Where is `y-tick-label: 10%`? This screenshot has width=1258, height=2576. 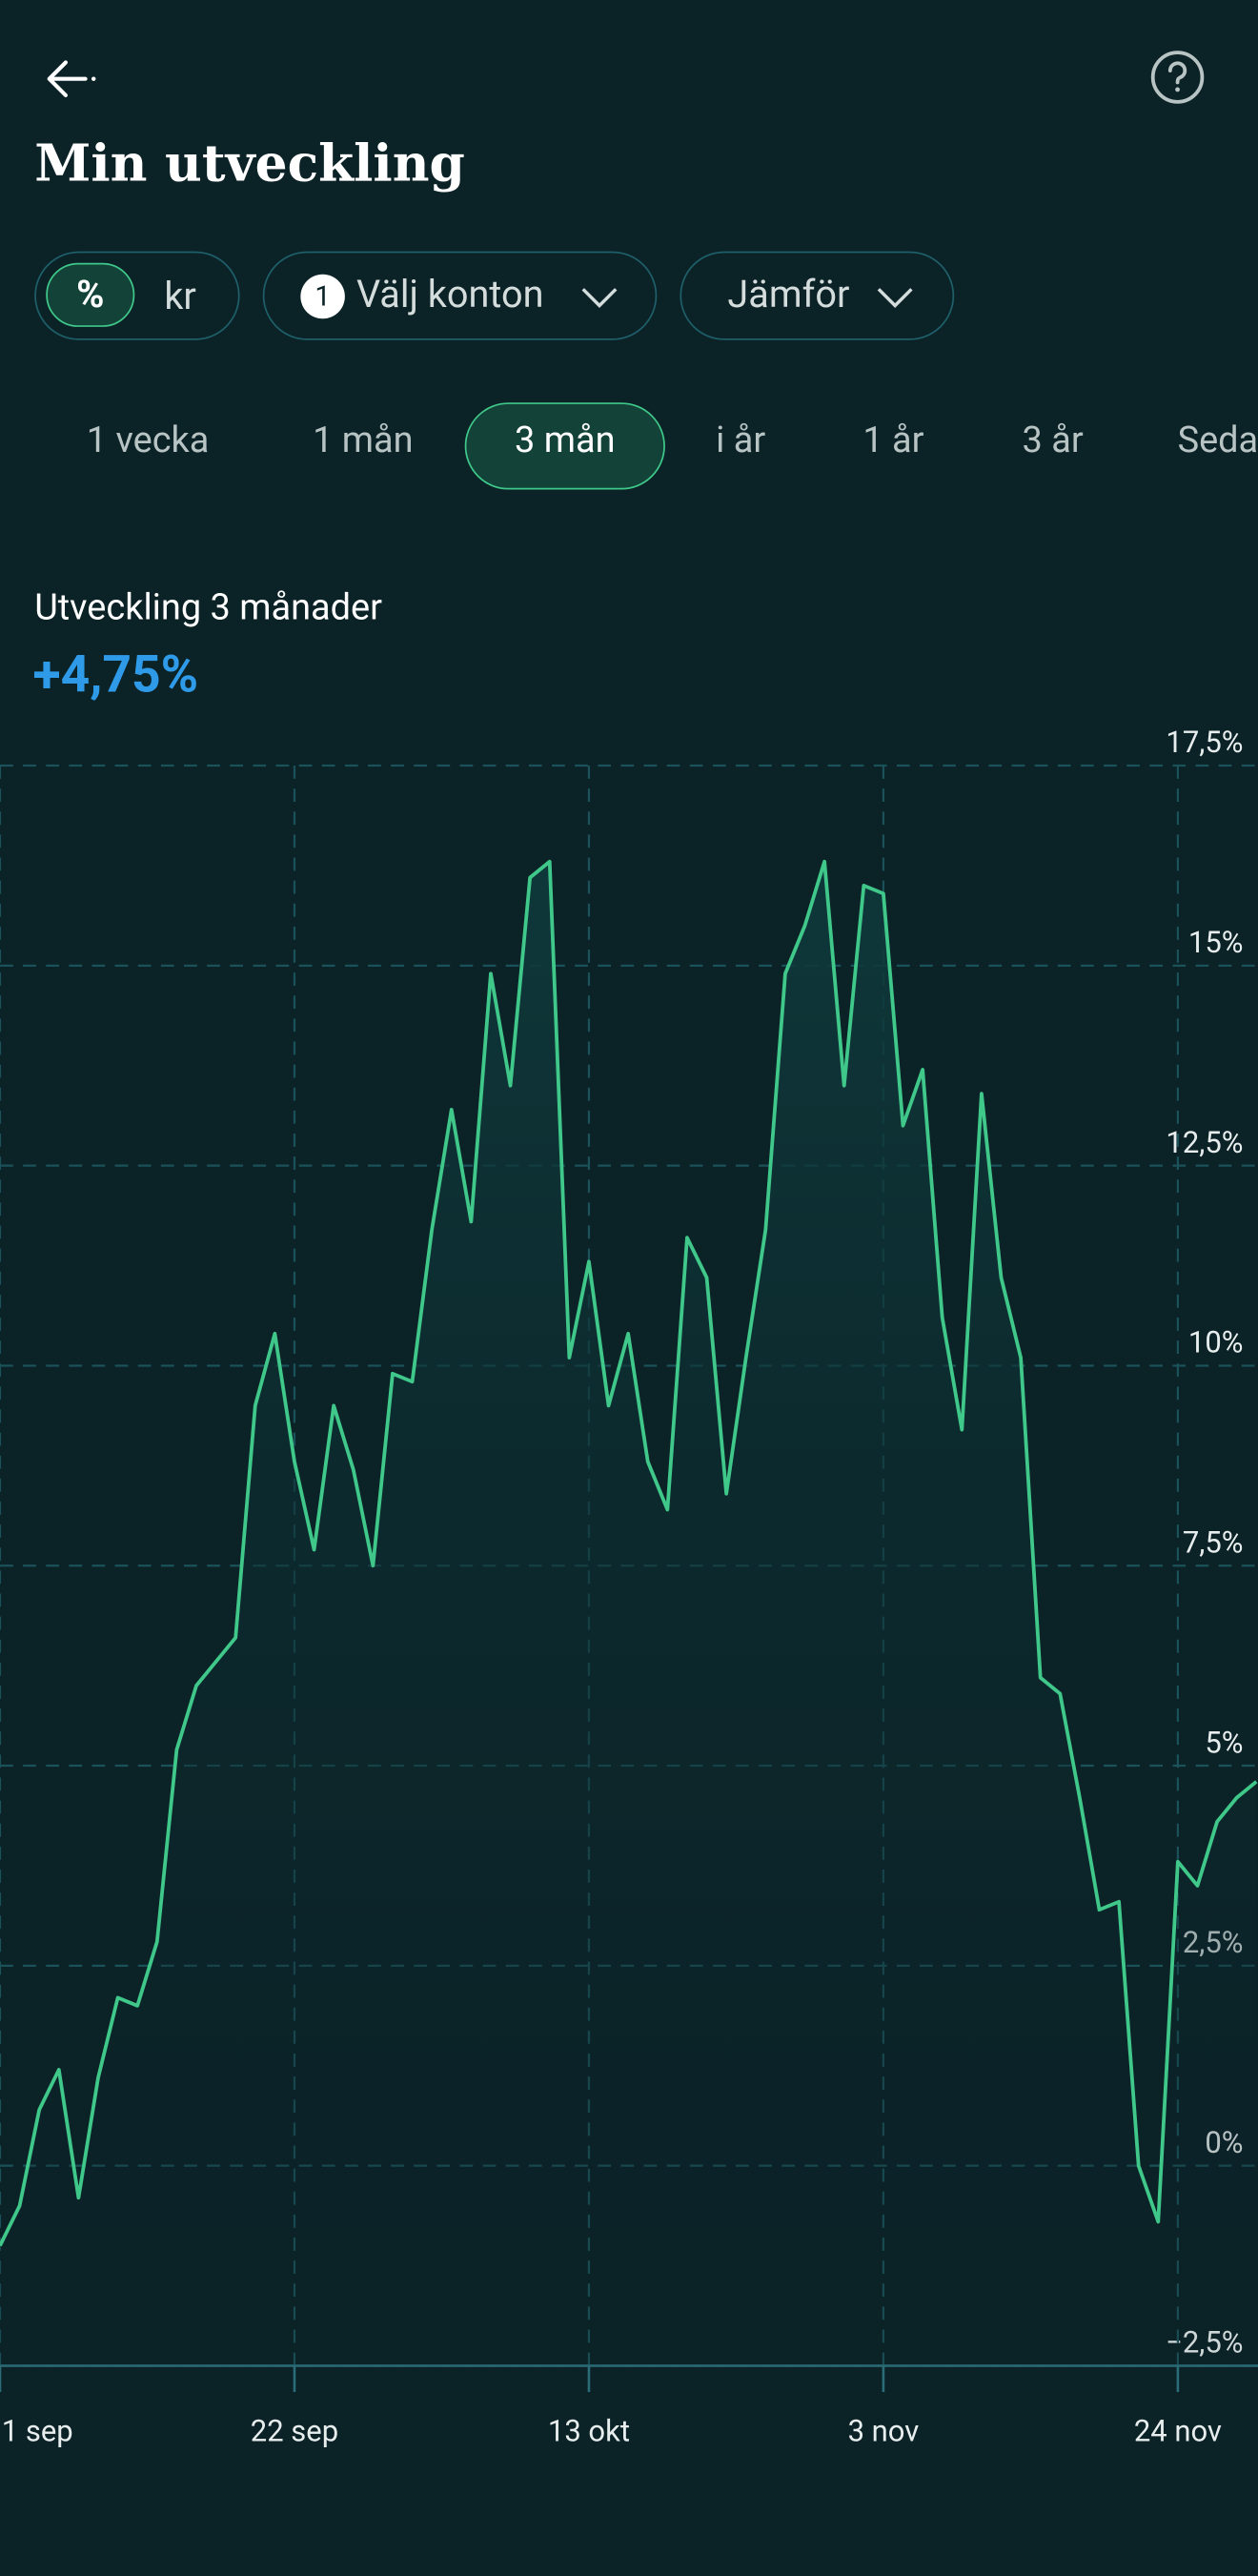
y-tick-label: 10% is located at coordinates (1216, 1342).